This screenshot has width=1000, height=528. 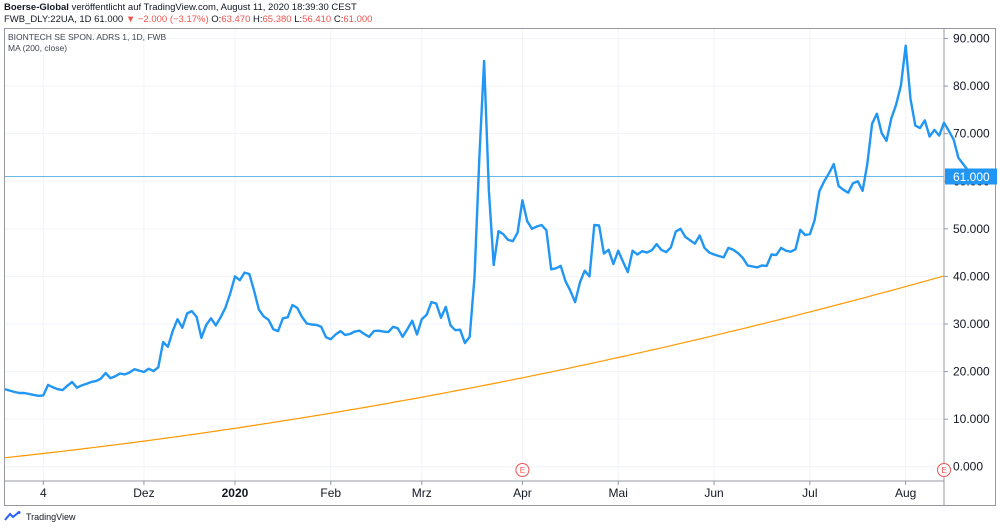 I want to click on y-tick-label: 80.000, so click(x=971, y=86).